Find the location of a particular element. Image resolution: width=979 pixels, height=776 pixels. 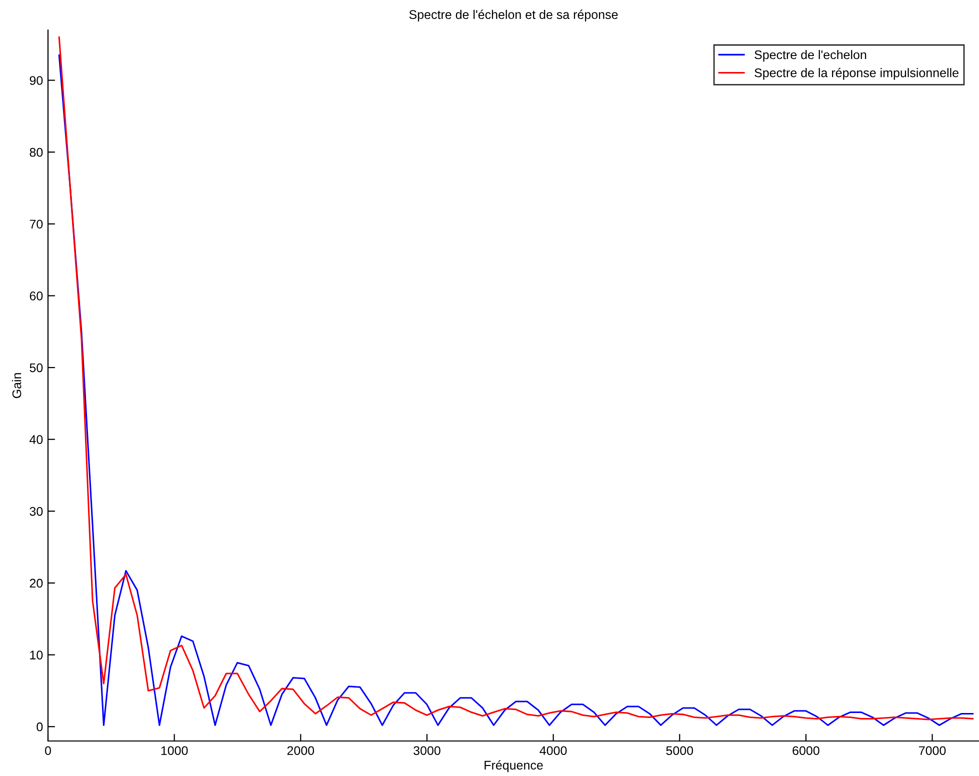

x-tick-label: 6000 is located at coordinates (806, 751).